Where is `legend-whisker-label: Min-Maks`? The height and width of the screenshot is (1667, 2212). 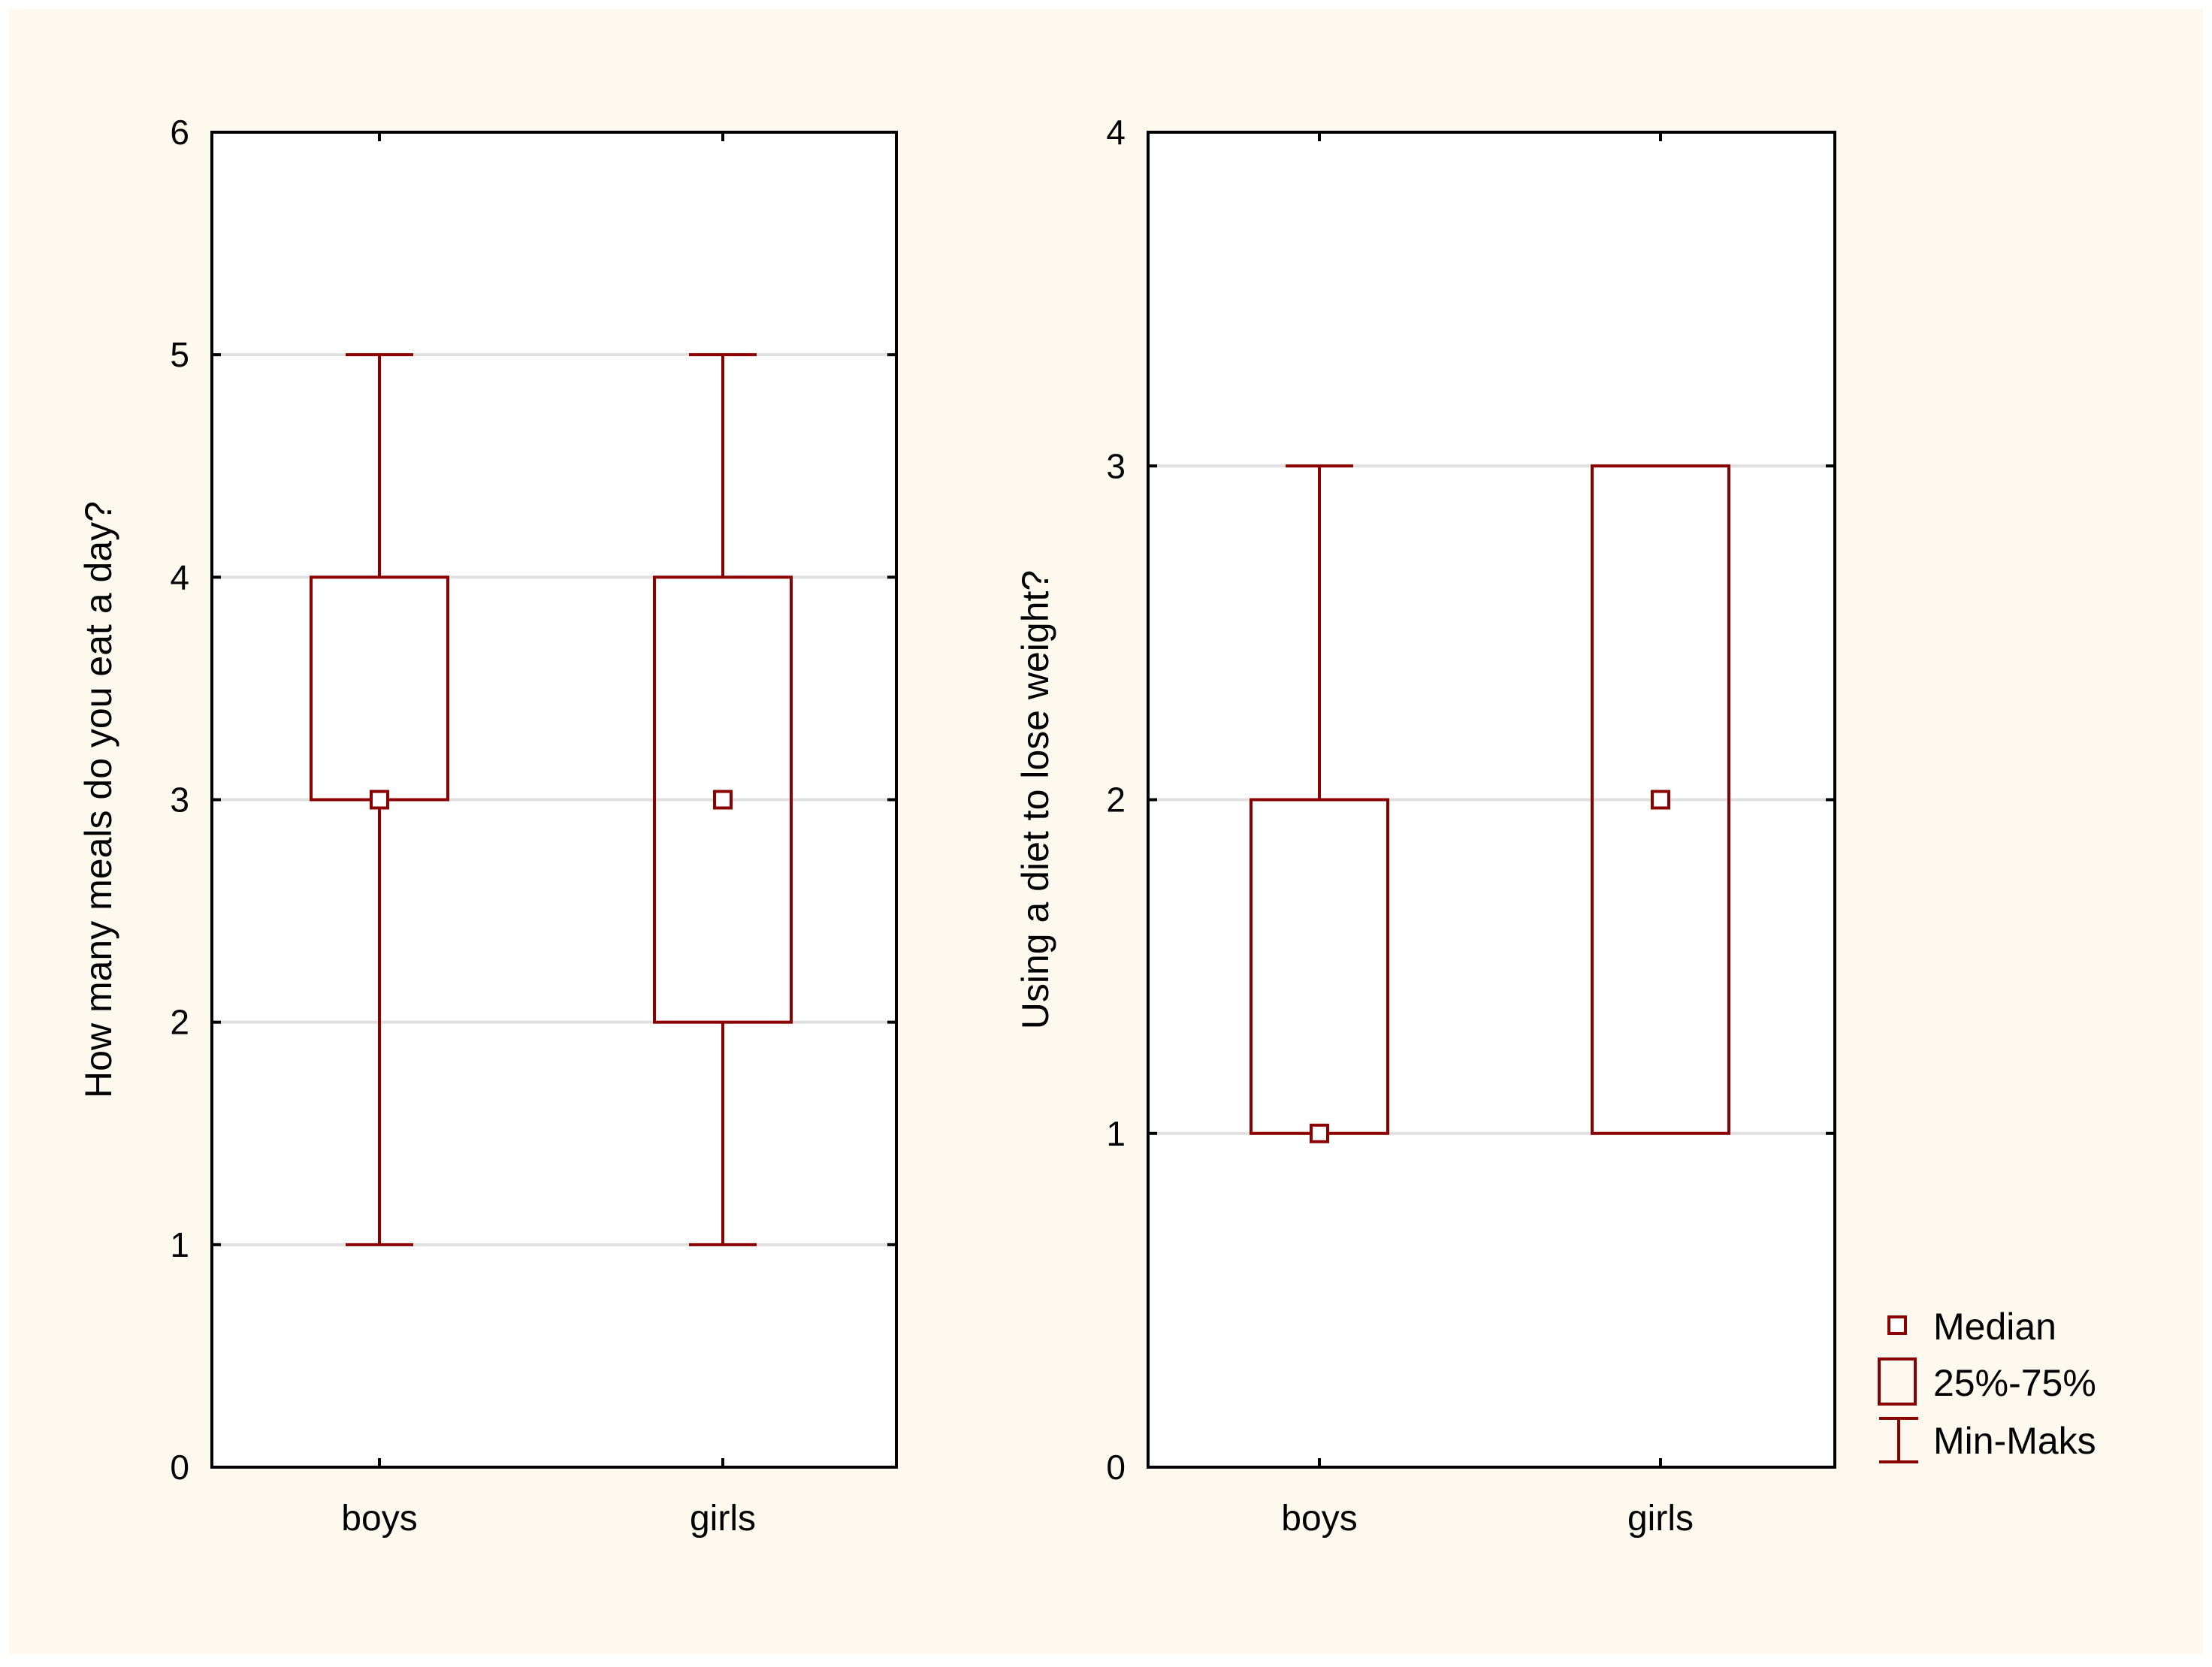
legend-whisker-label: Min-Maks is located at coordinates (2015, 1441).